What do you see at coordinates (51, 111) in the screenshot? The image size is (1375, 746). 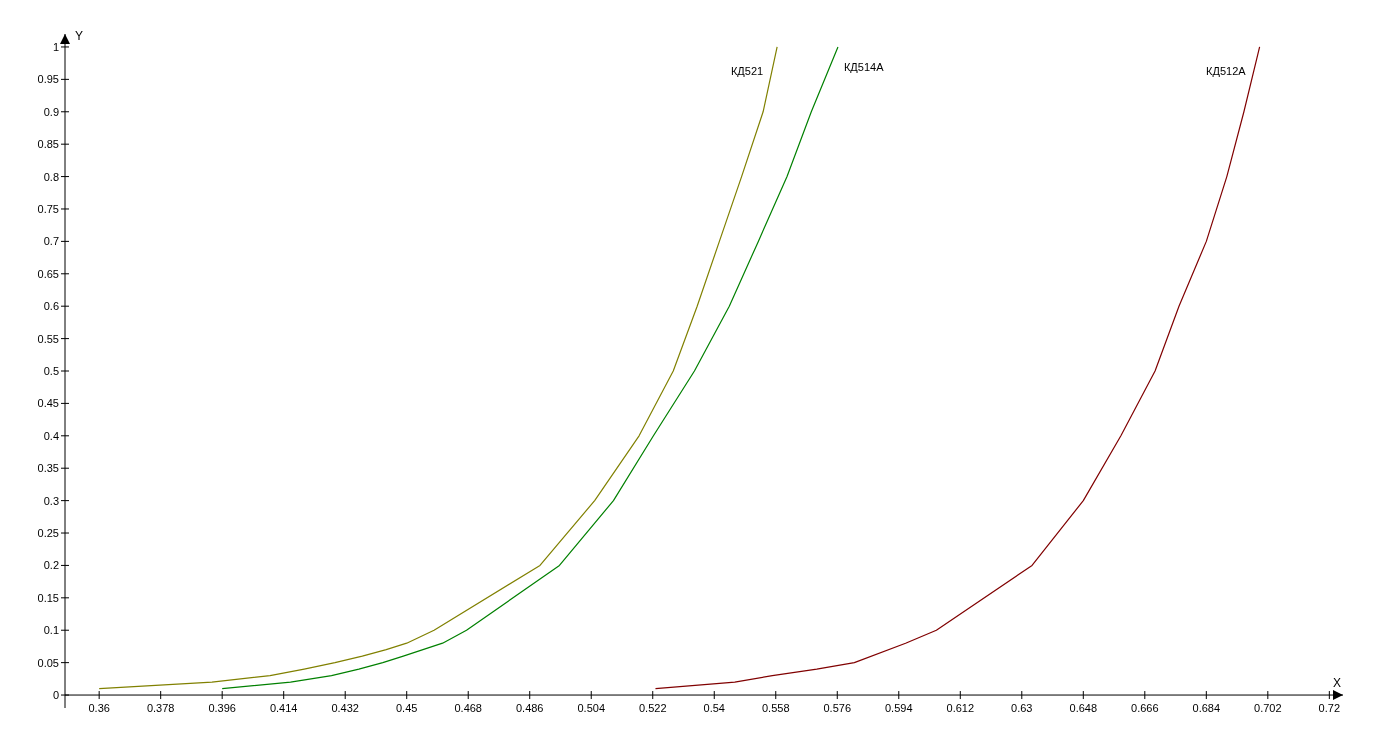 I see `y-tick-label: 0.9` at bounding box center [51, 111].